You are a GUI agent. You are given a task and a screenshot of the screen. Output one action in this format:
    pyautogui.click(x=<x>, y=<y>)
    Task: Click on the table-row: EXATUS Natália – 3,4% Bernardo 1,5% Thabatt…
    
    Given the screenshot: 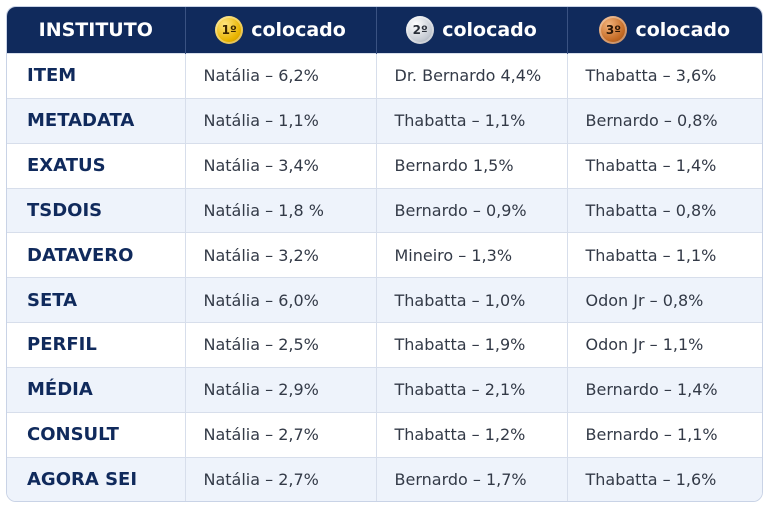 What is the action you would take?
    pyautogui.click(x=384, y=165)
    